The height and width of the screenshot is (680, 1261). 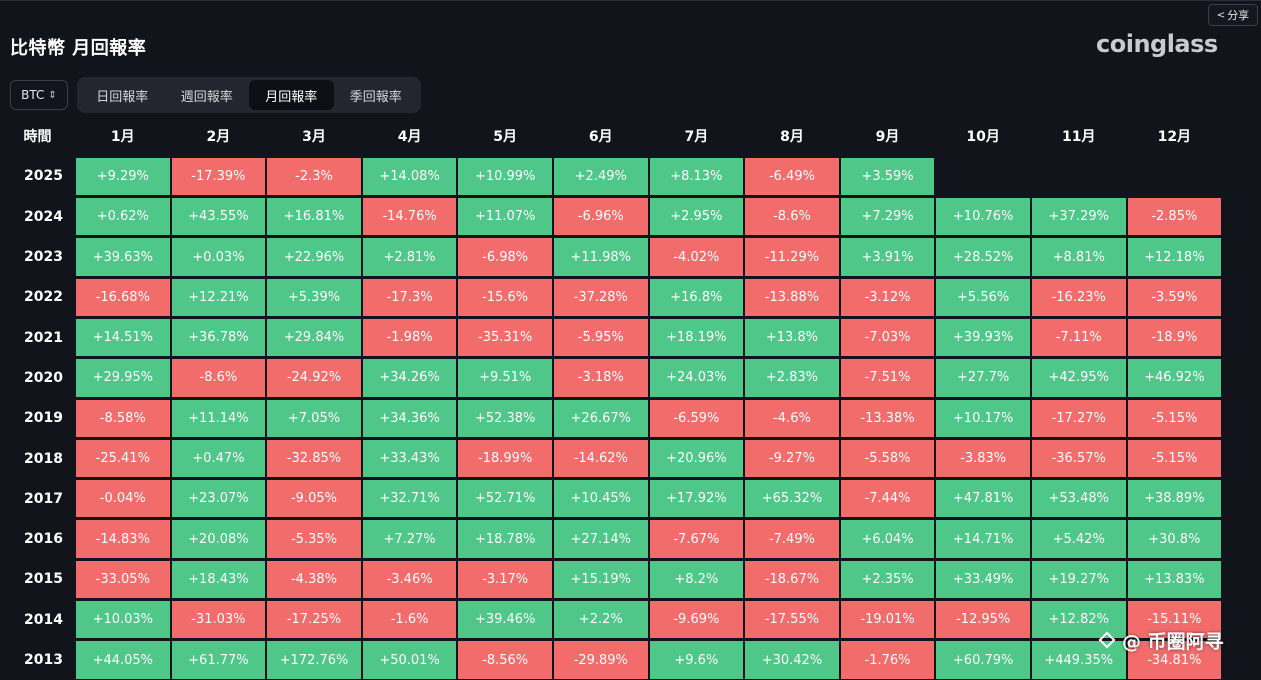 I want to click on column-header-month: 11月, so click(x=1078, y=137).